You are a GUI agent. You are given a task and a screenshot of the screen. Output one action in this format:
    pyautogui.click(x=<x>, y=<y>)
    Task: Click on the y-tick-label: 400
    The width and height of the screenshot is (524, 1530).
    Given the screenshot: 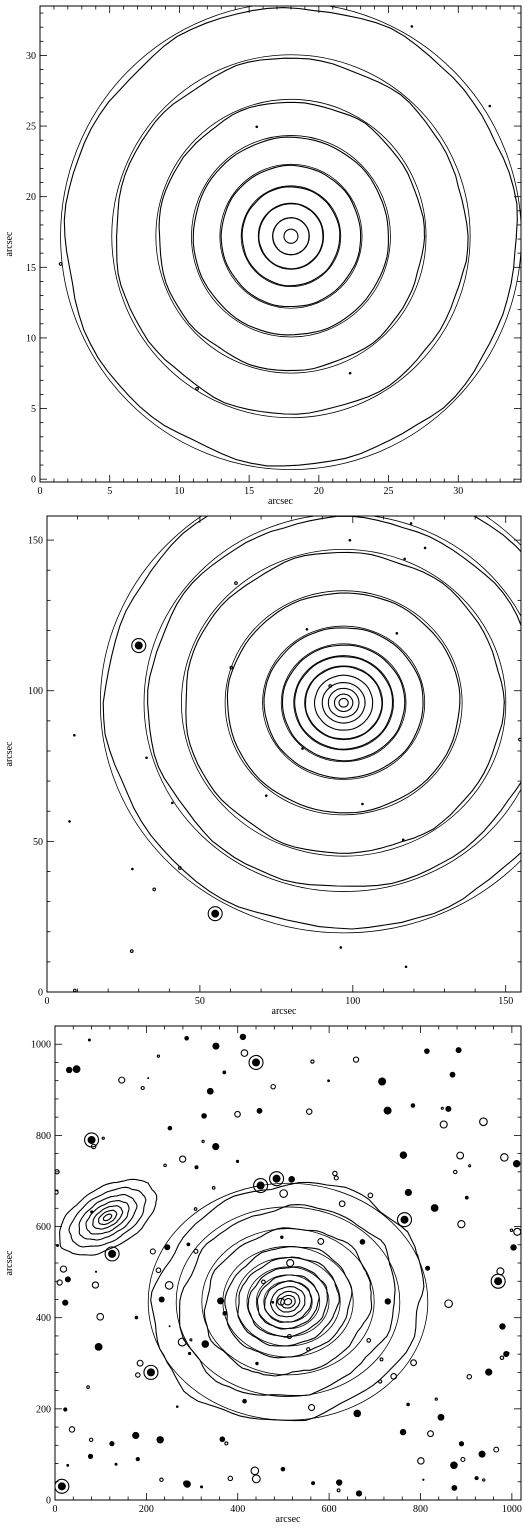 What is the action you would take?
    pyautogui.click(x=43, y=1318)
    